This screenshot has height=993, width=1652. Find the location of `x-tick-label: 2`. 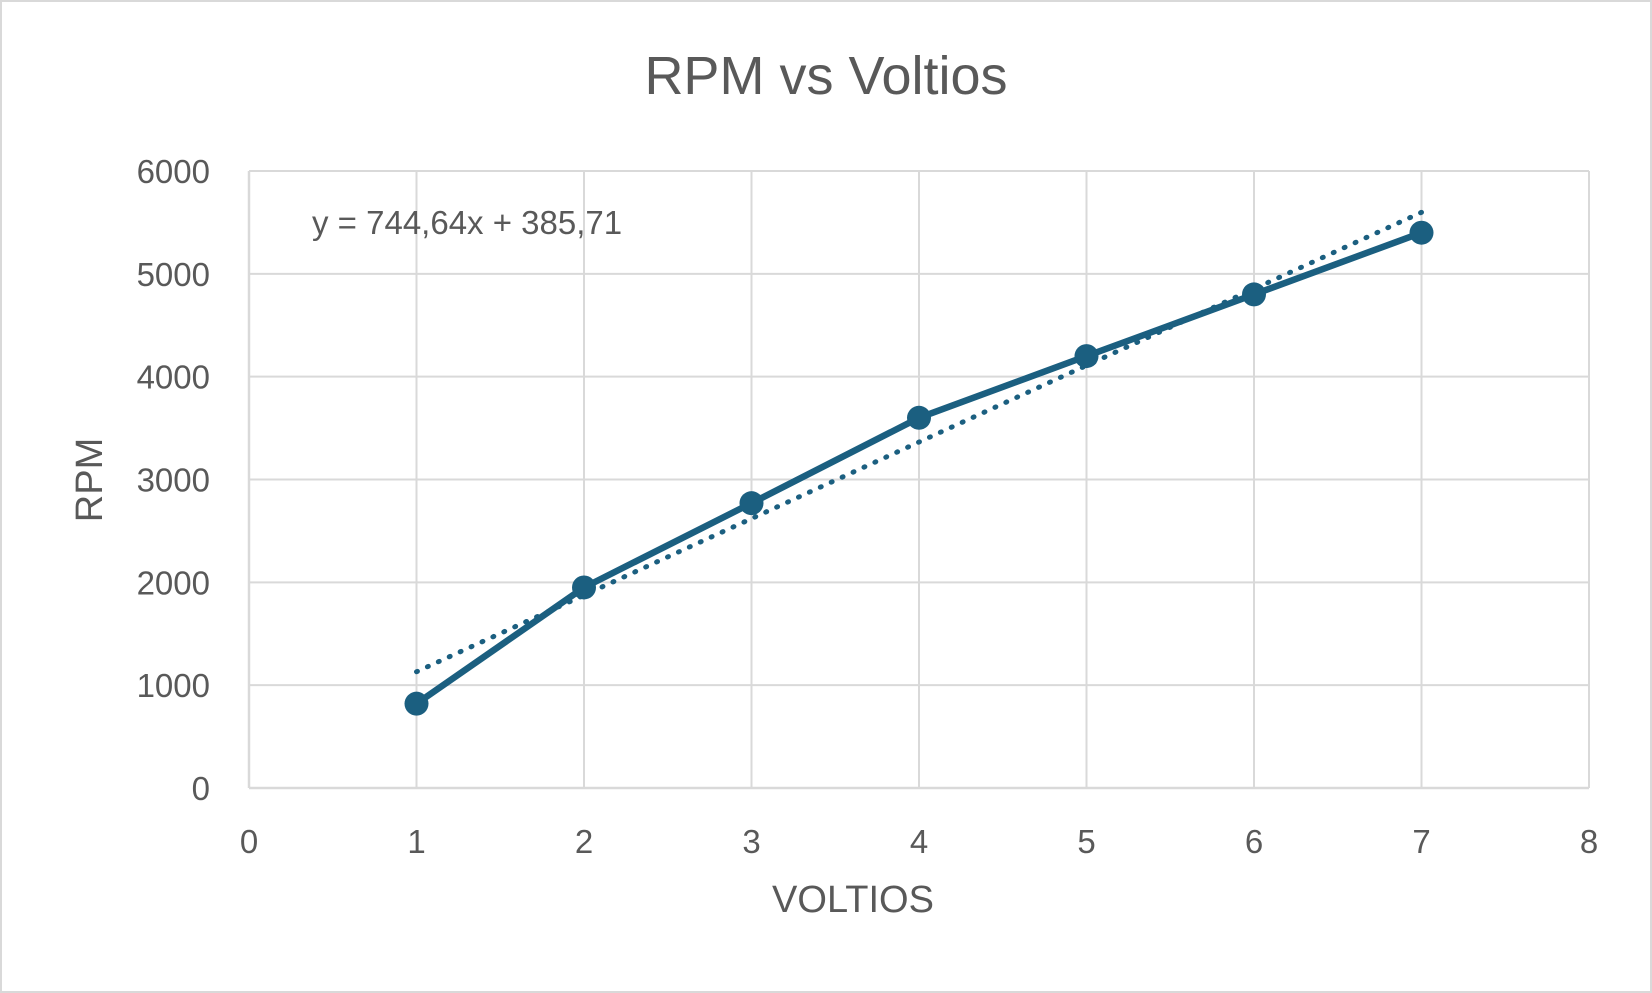

x-tick-label: 2 is located at coordinates (584, 841).